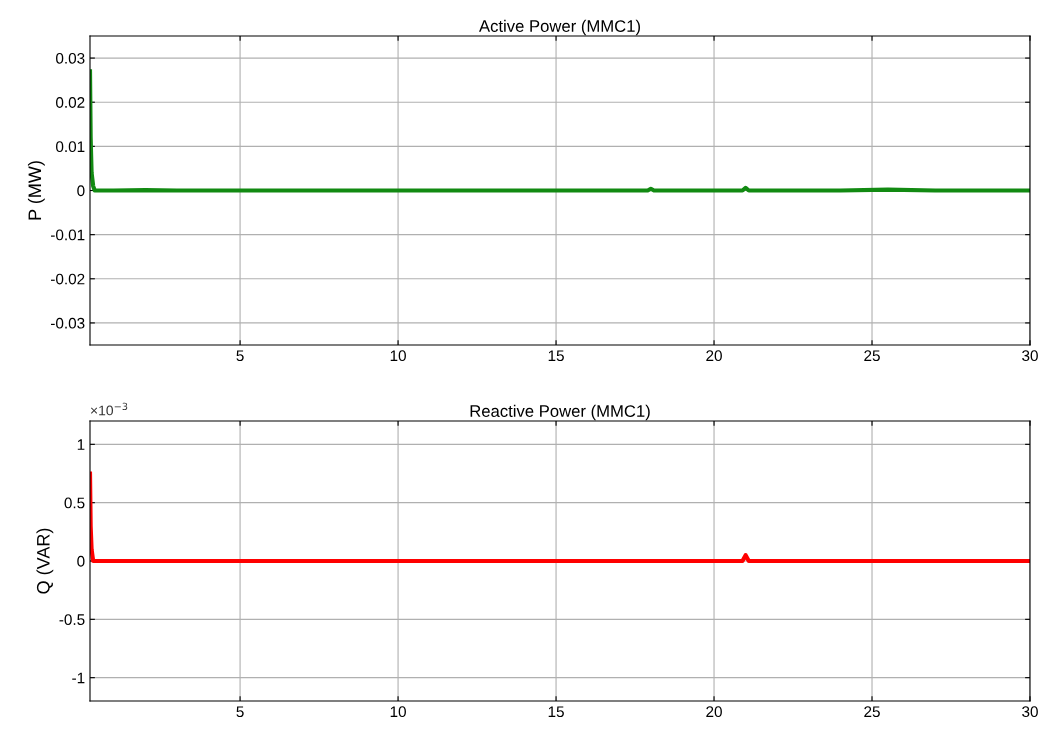 This screenshot has width=1040, height=729. I want to click on y-tick-label: -0.5, so click(72, 620).